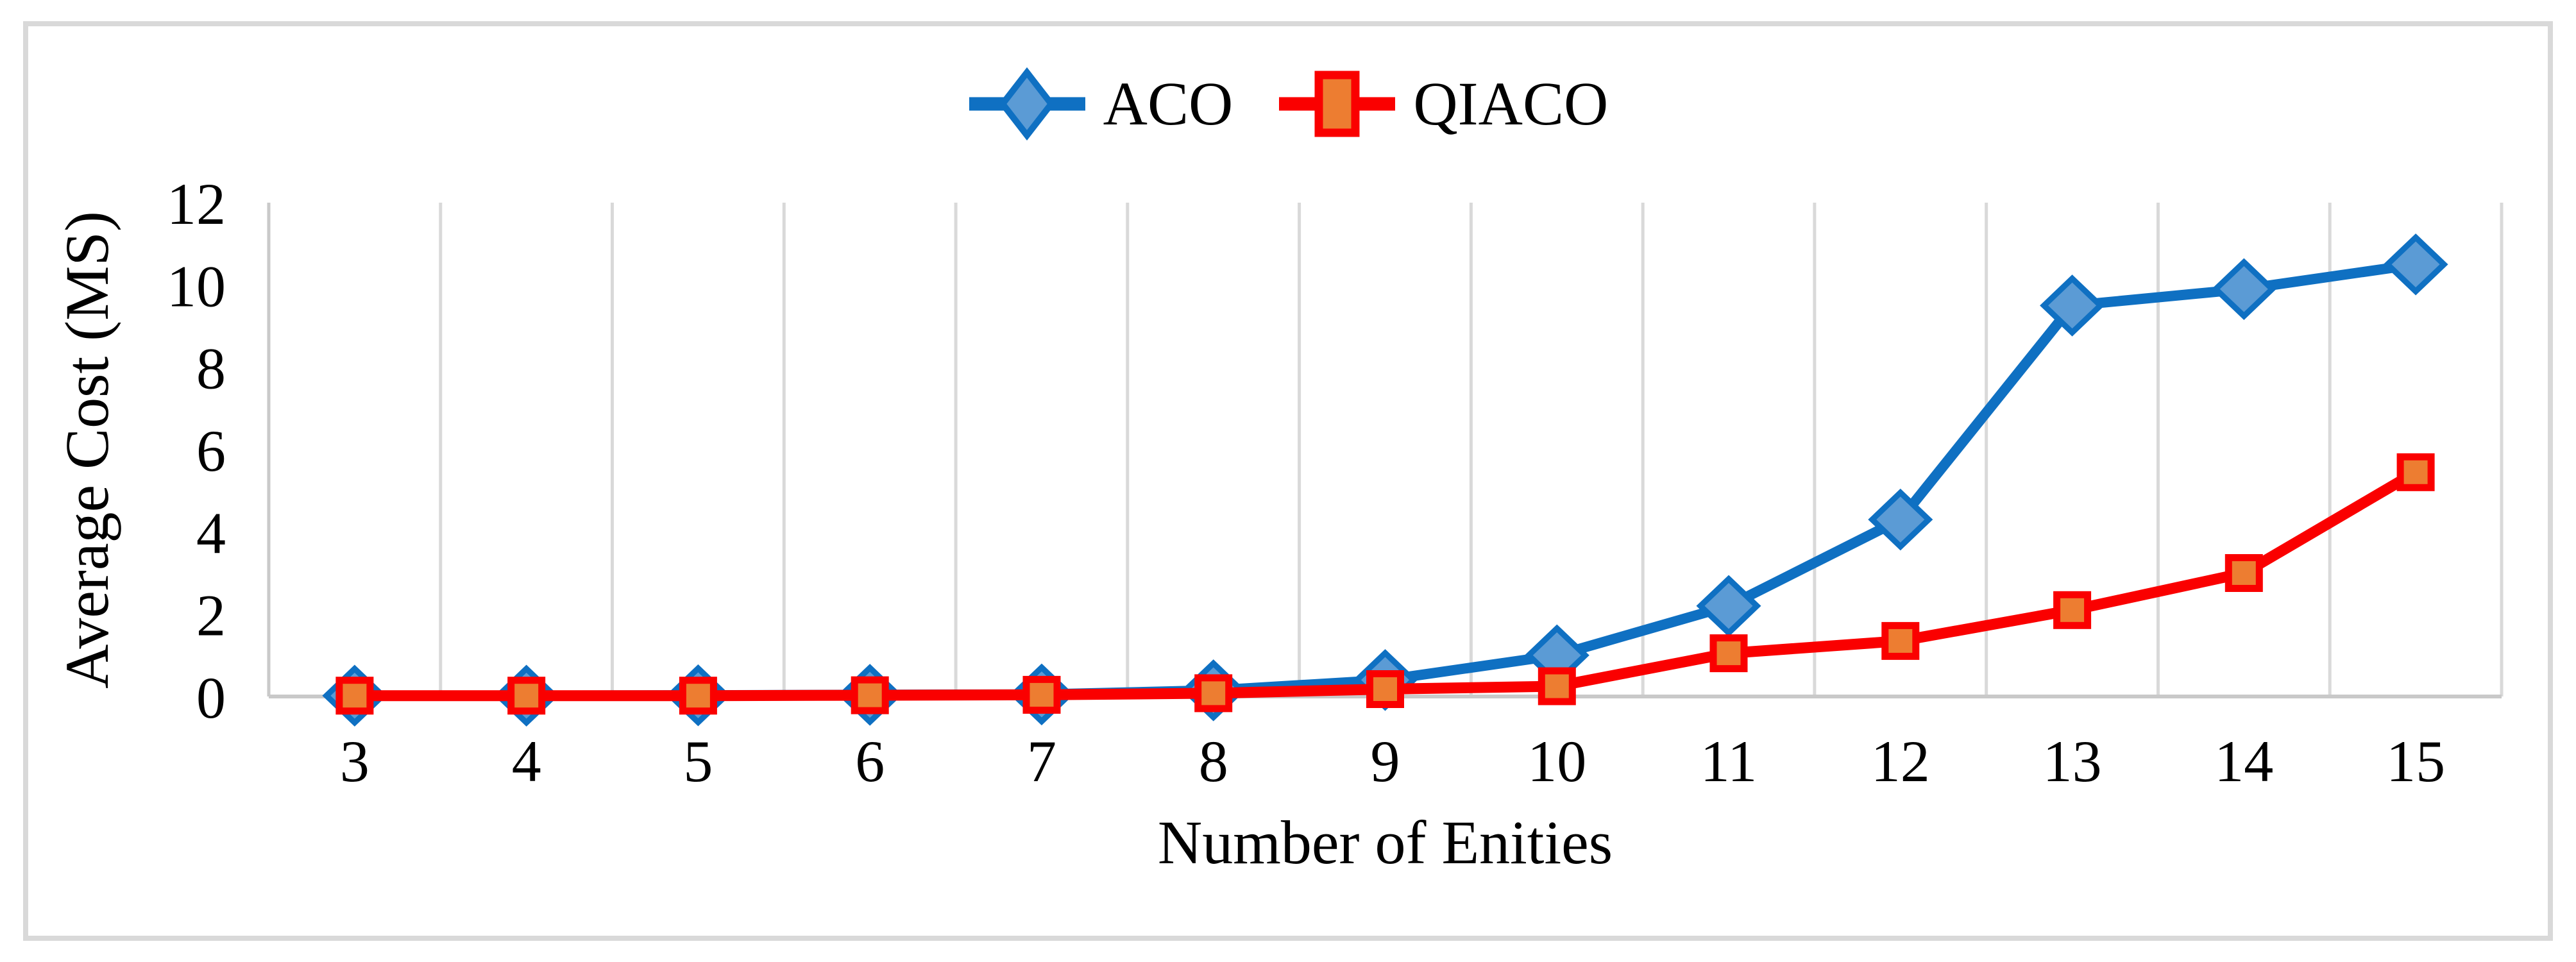 This screenshot has width=2576, height=962. Describe the element at coordinates (526, 761) in the screenshot. I see `x-tick-label: 4` at that location.